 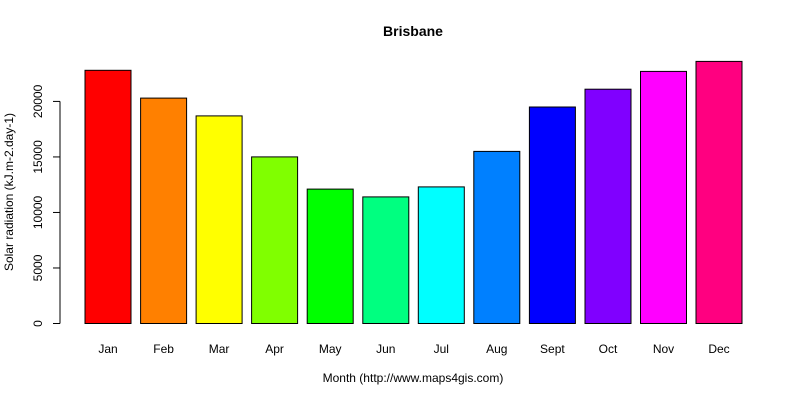 I want to click on bar-sept, so click(x=552, y=215).